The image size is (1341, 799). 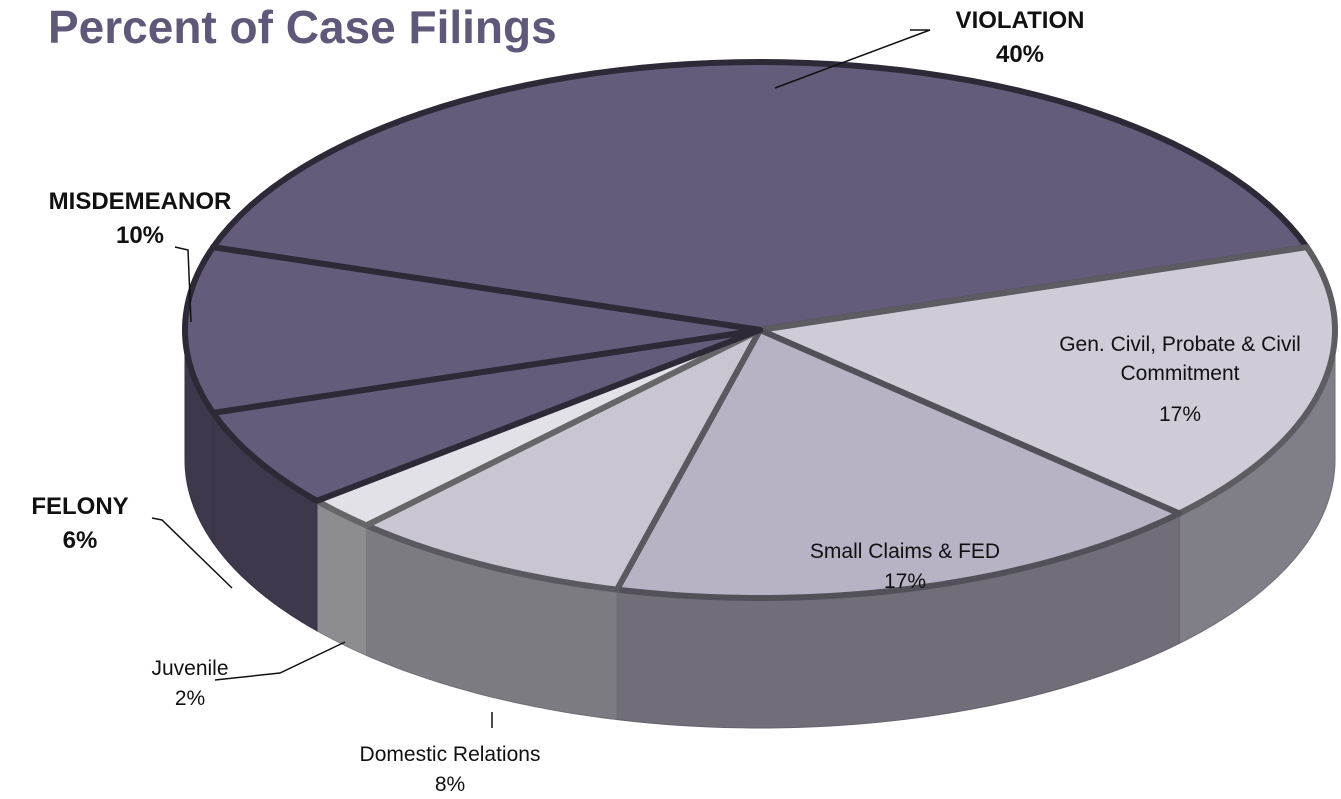 What do you see at coordinates (140, 235) in the screenshot?
I see `slice-value-label: 10%` at bounding box center [140, 235].